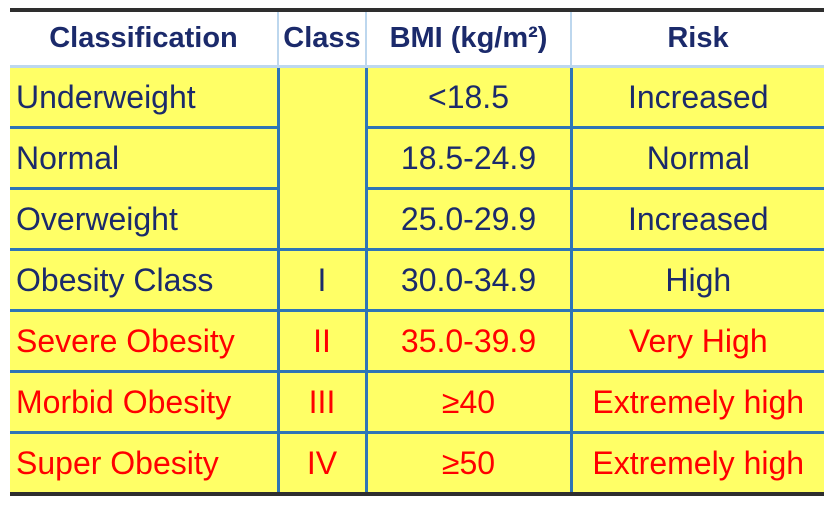 This screenshot has height=519, width=830. Describe the element at coordinates (322, 341) in the screenshot. I see `cell-class: II` at that location.